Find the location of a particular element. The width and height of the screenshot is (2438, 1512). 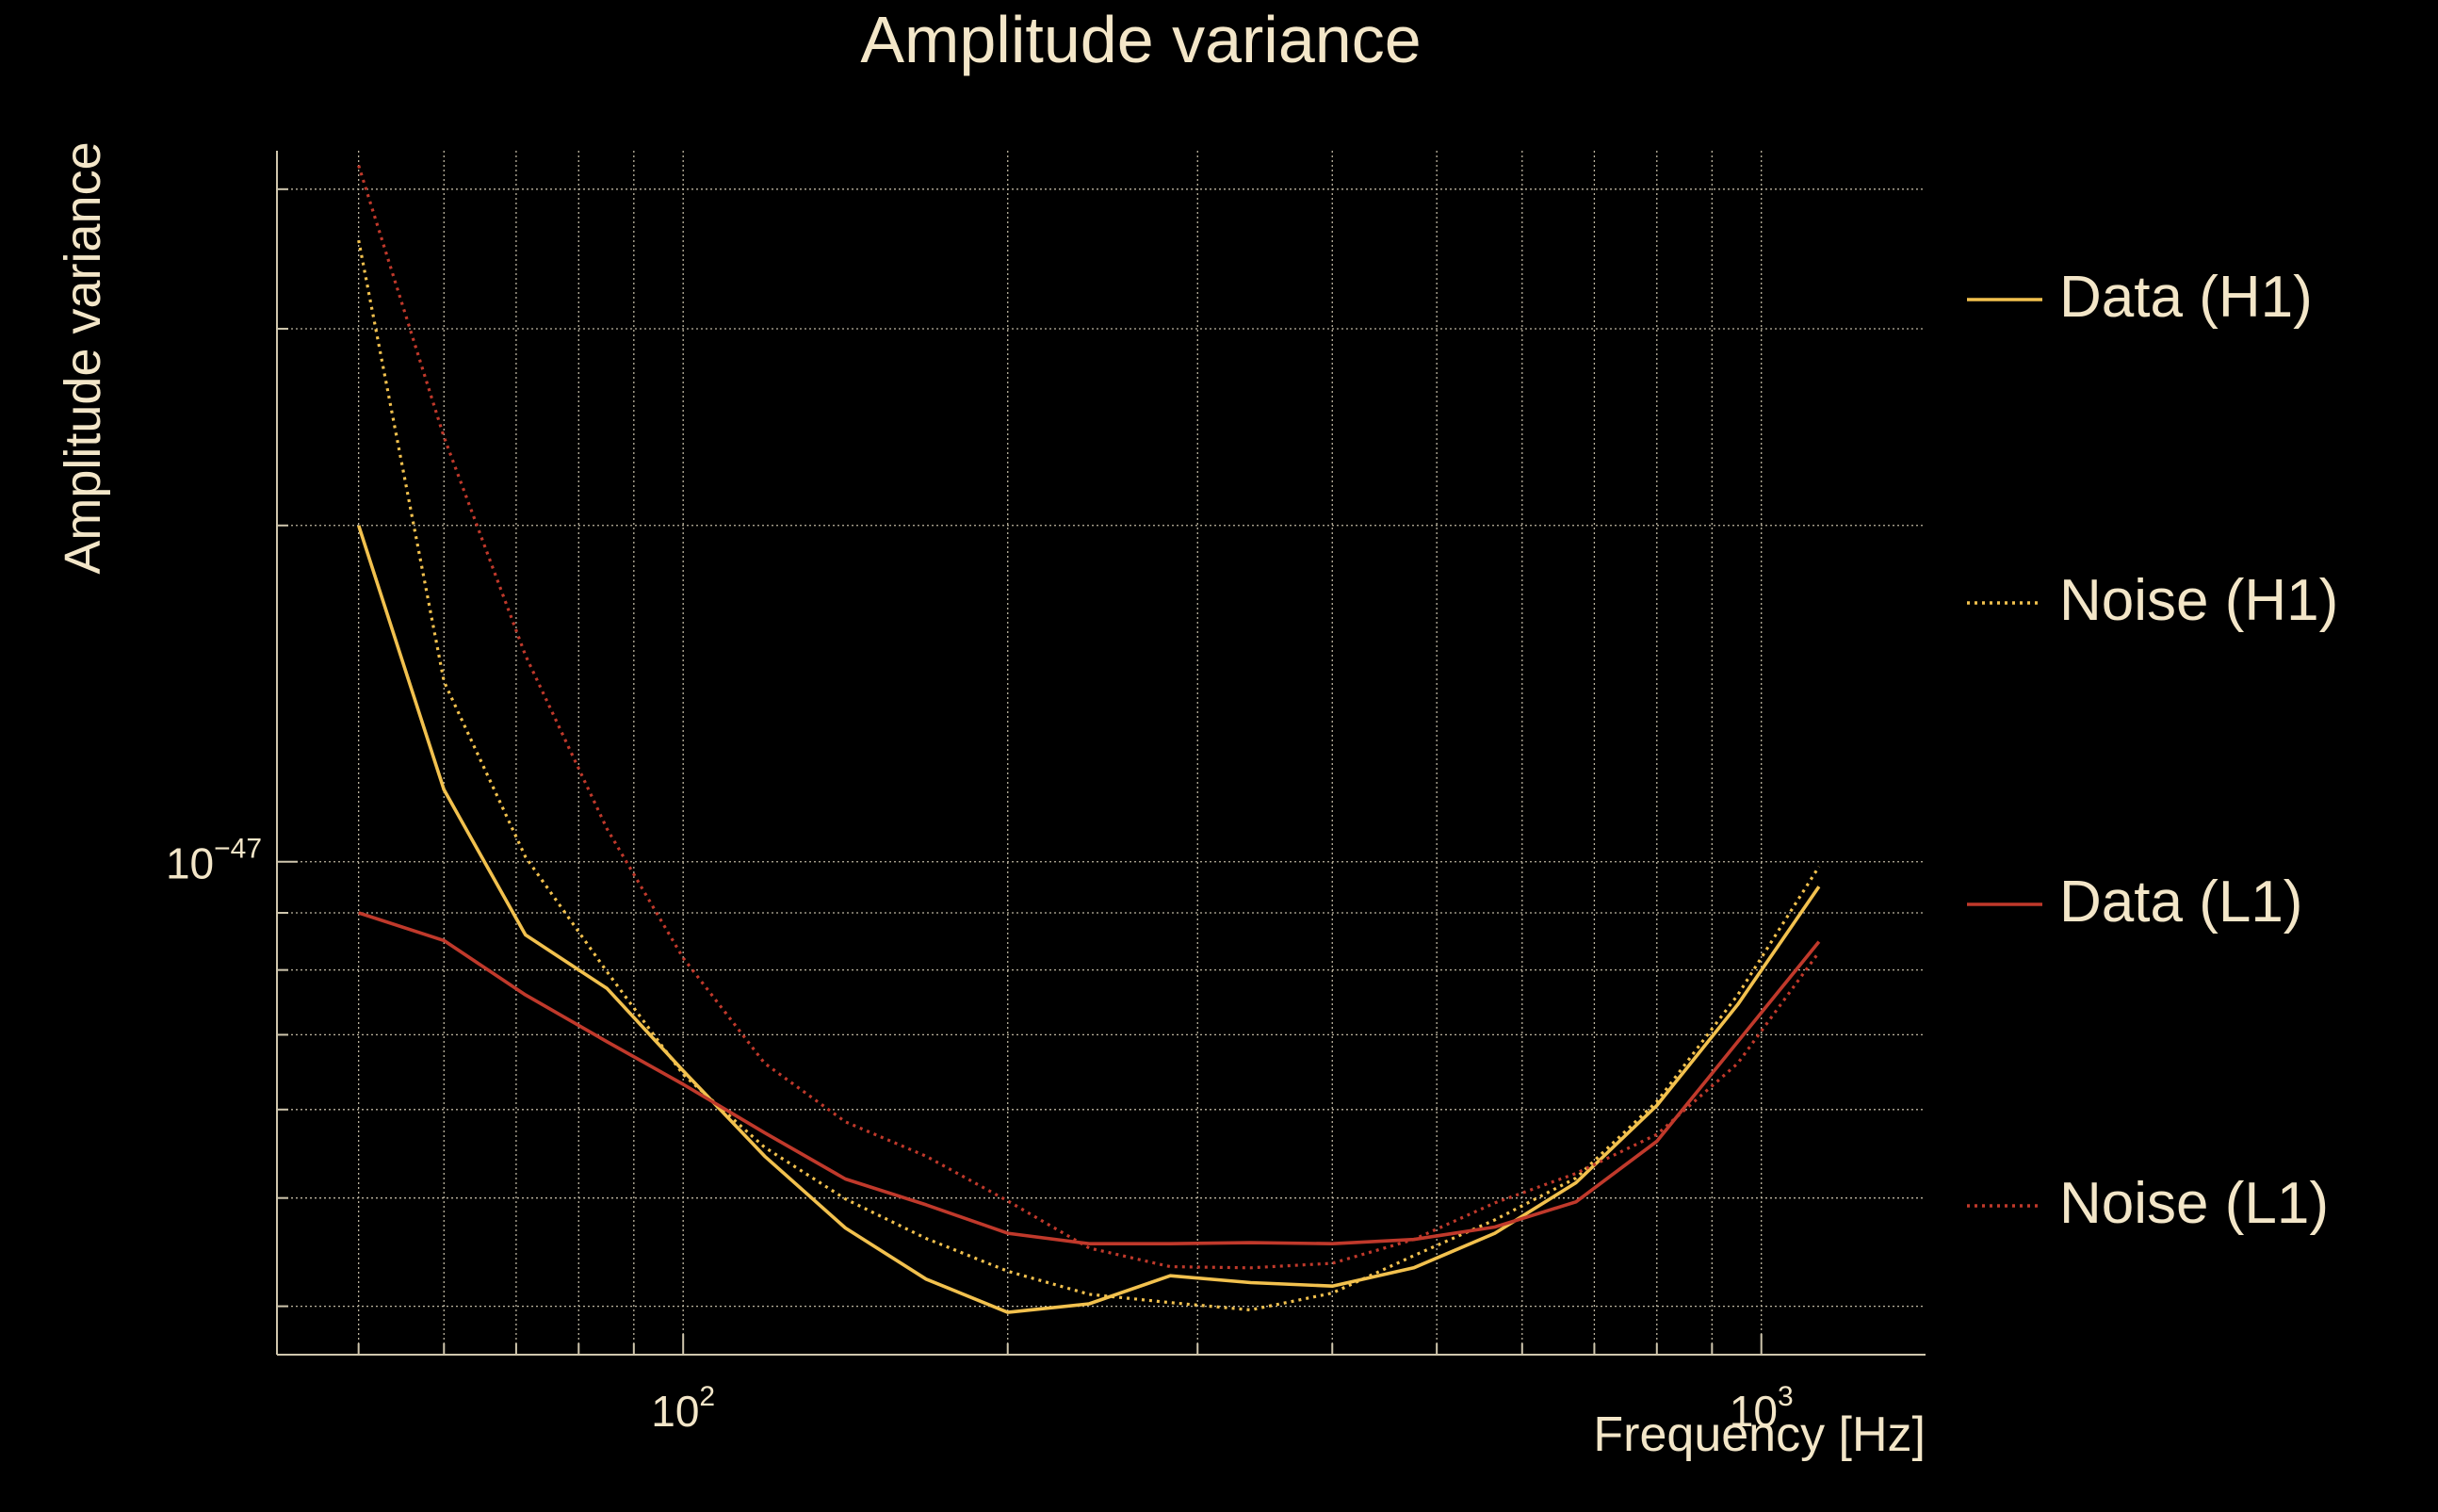

x-tick-label: 10² is located at coordinates (683, 1408).